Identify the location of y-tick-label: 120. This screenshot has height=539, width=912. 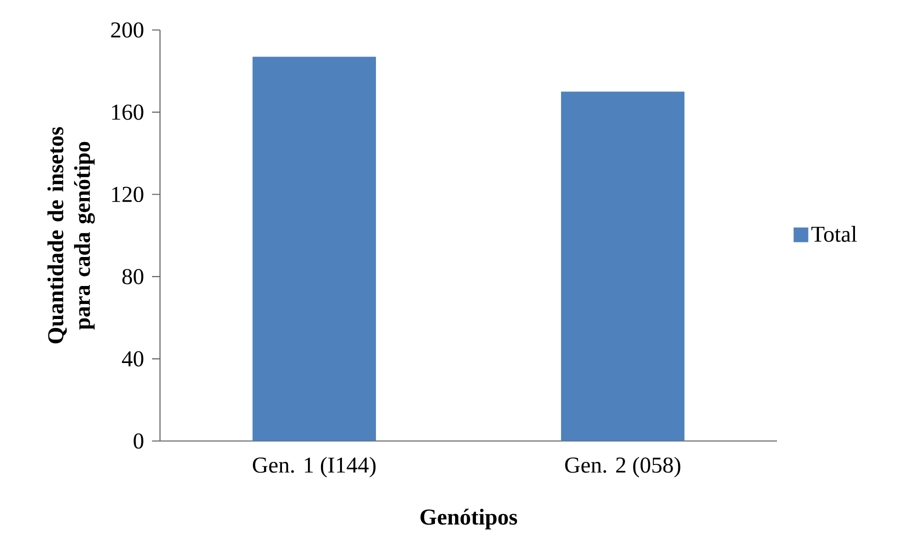
(128, 194).